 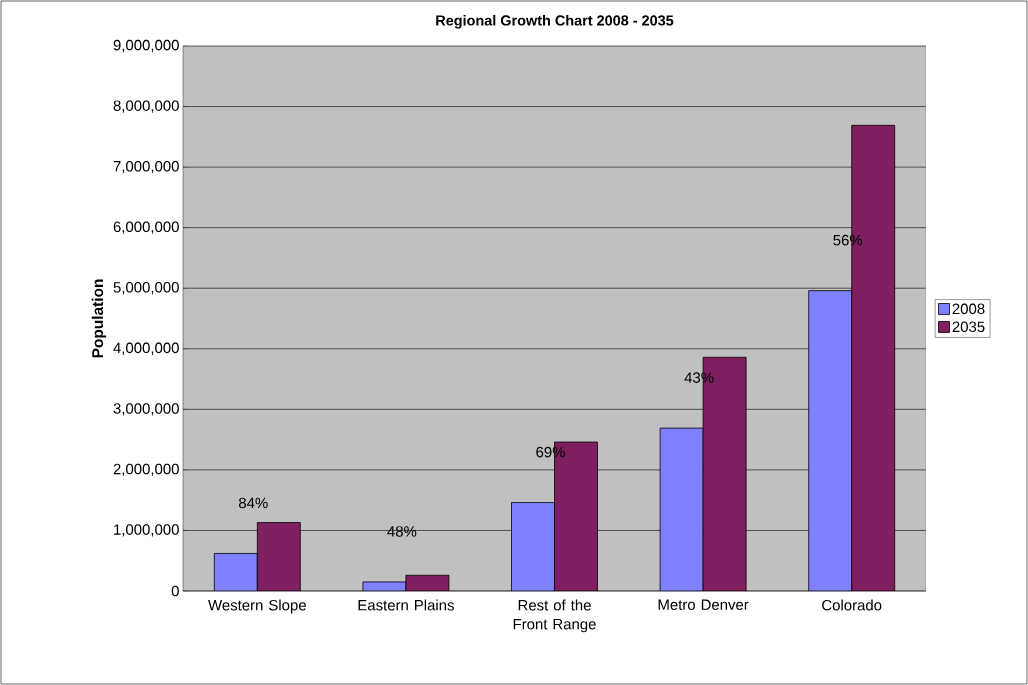 What do you see at coordinates (146, 348) in the screenshot?
I see `y-tick-label: 4,000,000` at bounding box center [146, 348].